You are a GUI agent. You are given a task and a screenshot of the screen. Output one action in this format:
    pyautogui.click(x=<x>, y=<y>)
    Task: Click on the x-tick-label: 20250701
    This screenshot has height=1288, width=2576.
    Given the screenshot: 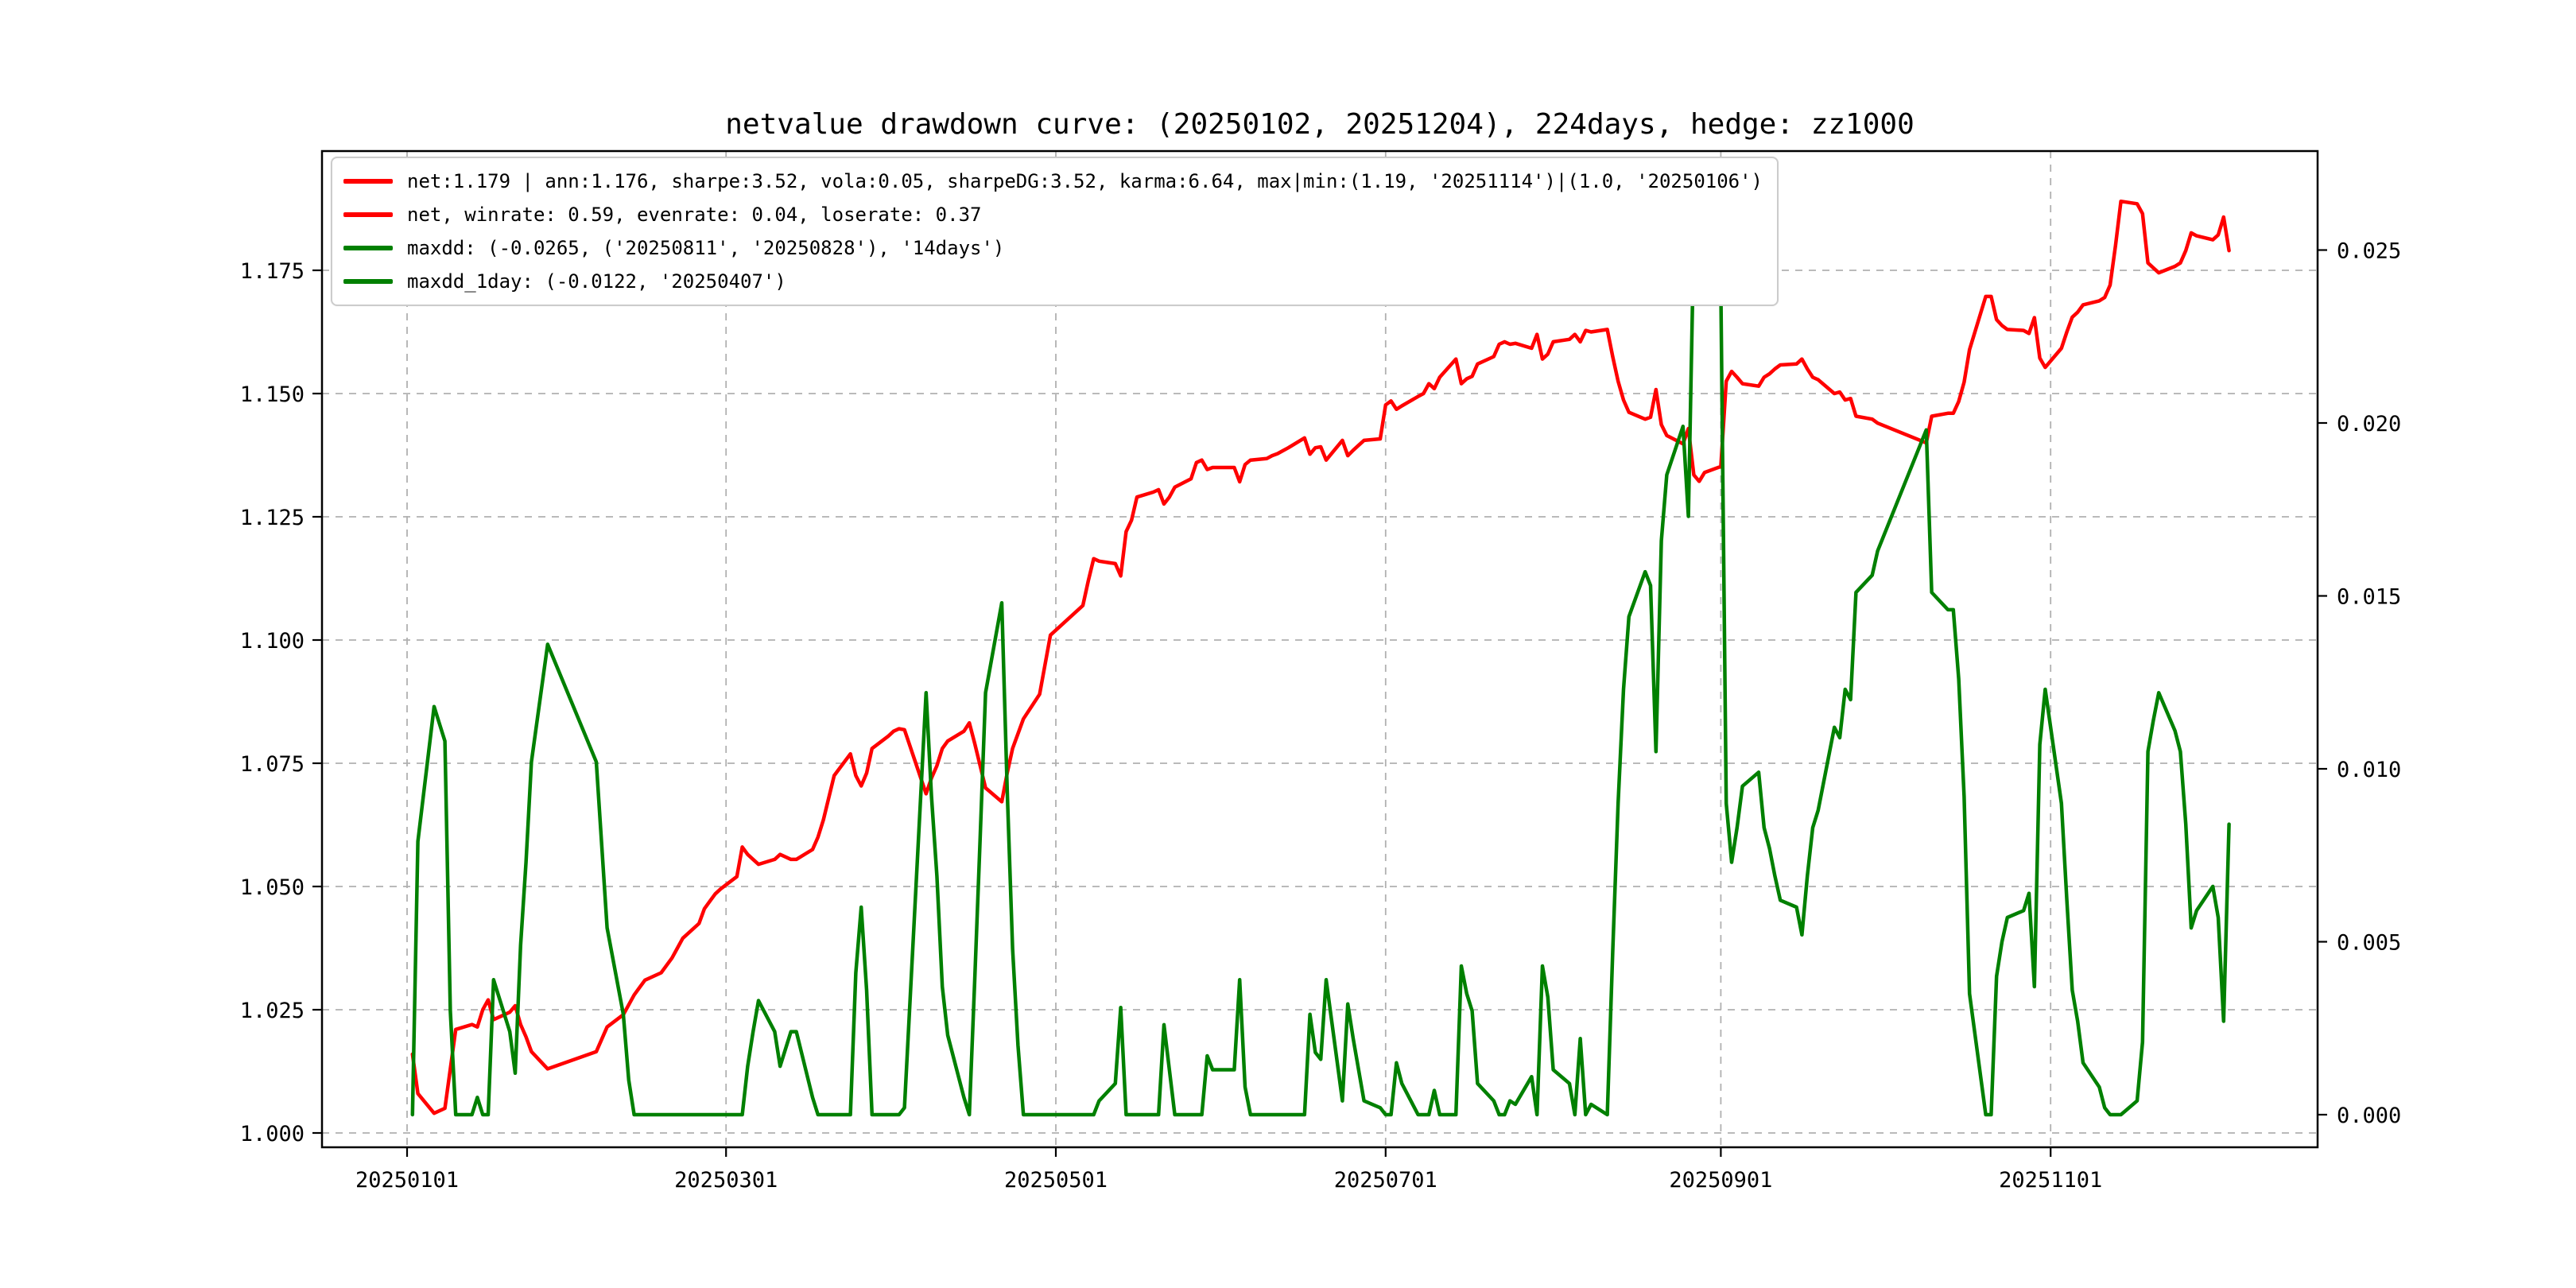 What is the action you would take?
    pyautogui.click(x=1385, y=1180)
    